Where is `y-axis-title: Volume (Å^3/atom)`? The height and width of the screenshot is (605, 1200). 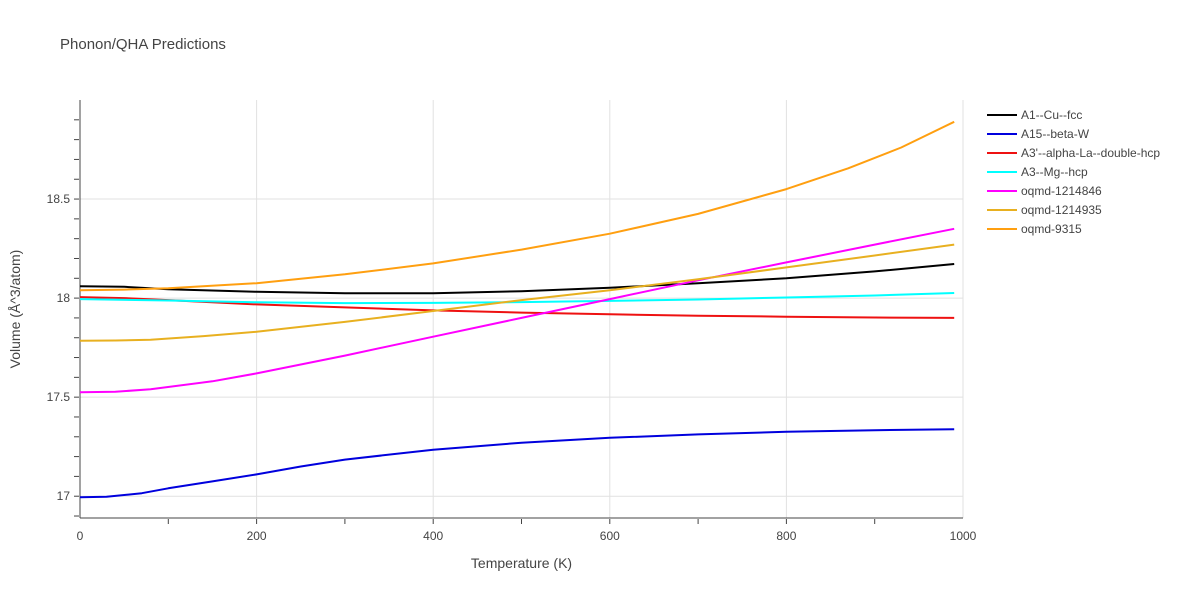
y-axis-title: Volume (Å^3/atom) is located at coordinates (15, 309).